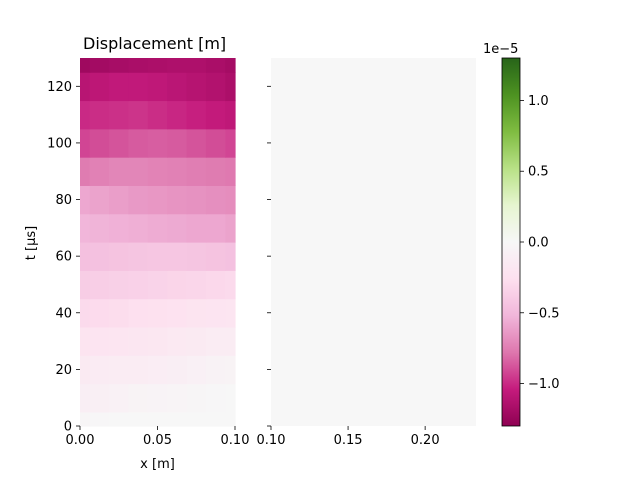  I want to click on x-tick-label: 0.00, so click(80, 440).